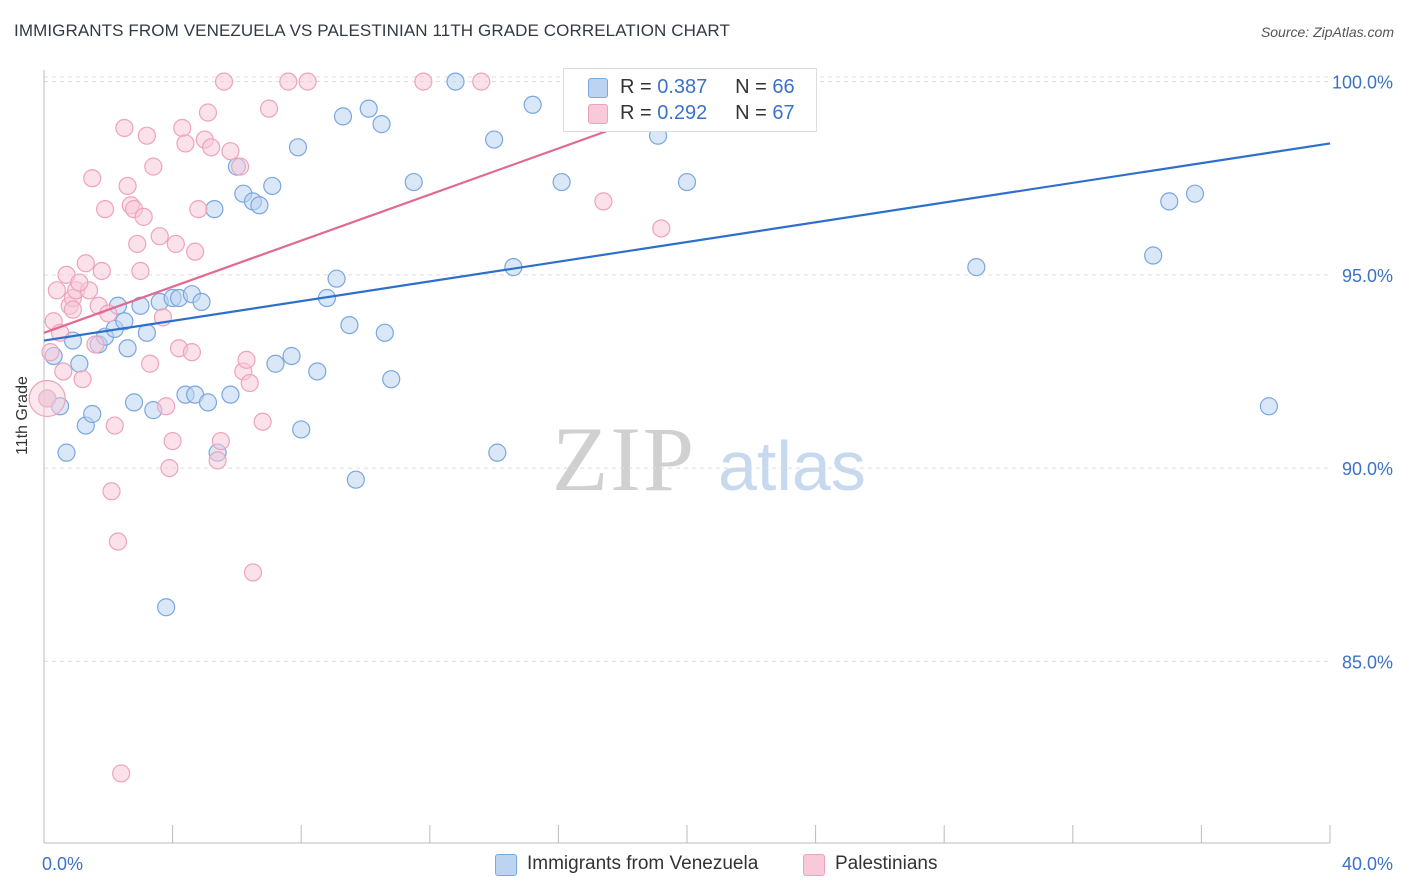  Describe the element at coordinates (783, 113) in the screenshot. I see `legend-n-value: 67` at that location.